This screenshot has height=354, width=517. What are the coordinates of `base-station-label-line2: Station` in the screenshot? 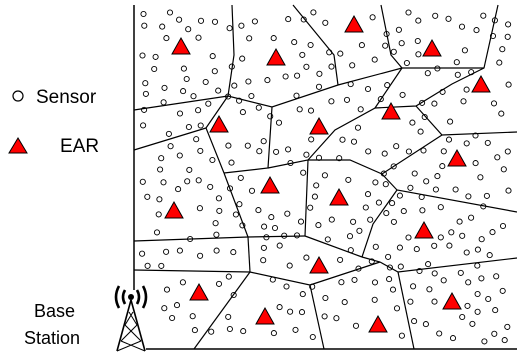 It's located at (52, 338).